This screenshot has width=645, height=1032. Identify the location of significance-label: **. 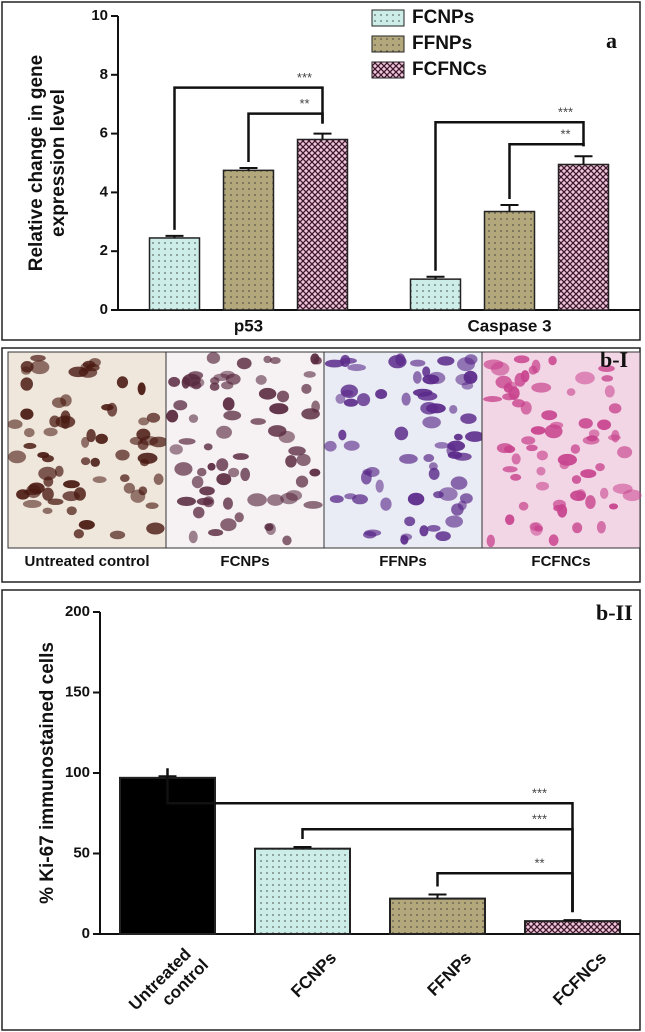
(304, 103).